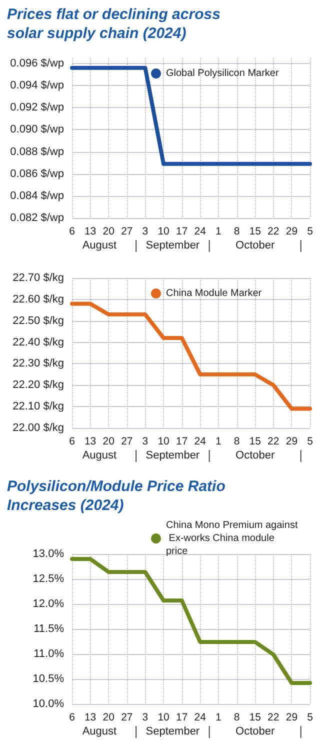 The width and height of the screenshot is (323, 750). Describe the element at coordinates (37, 174) in the screenshot. I see `y-tick-label: 0.086 $/wp` at that location.